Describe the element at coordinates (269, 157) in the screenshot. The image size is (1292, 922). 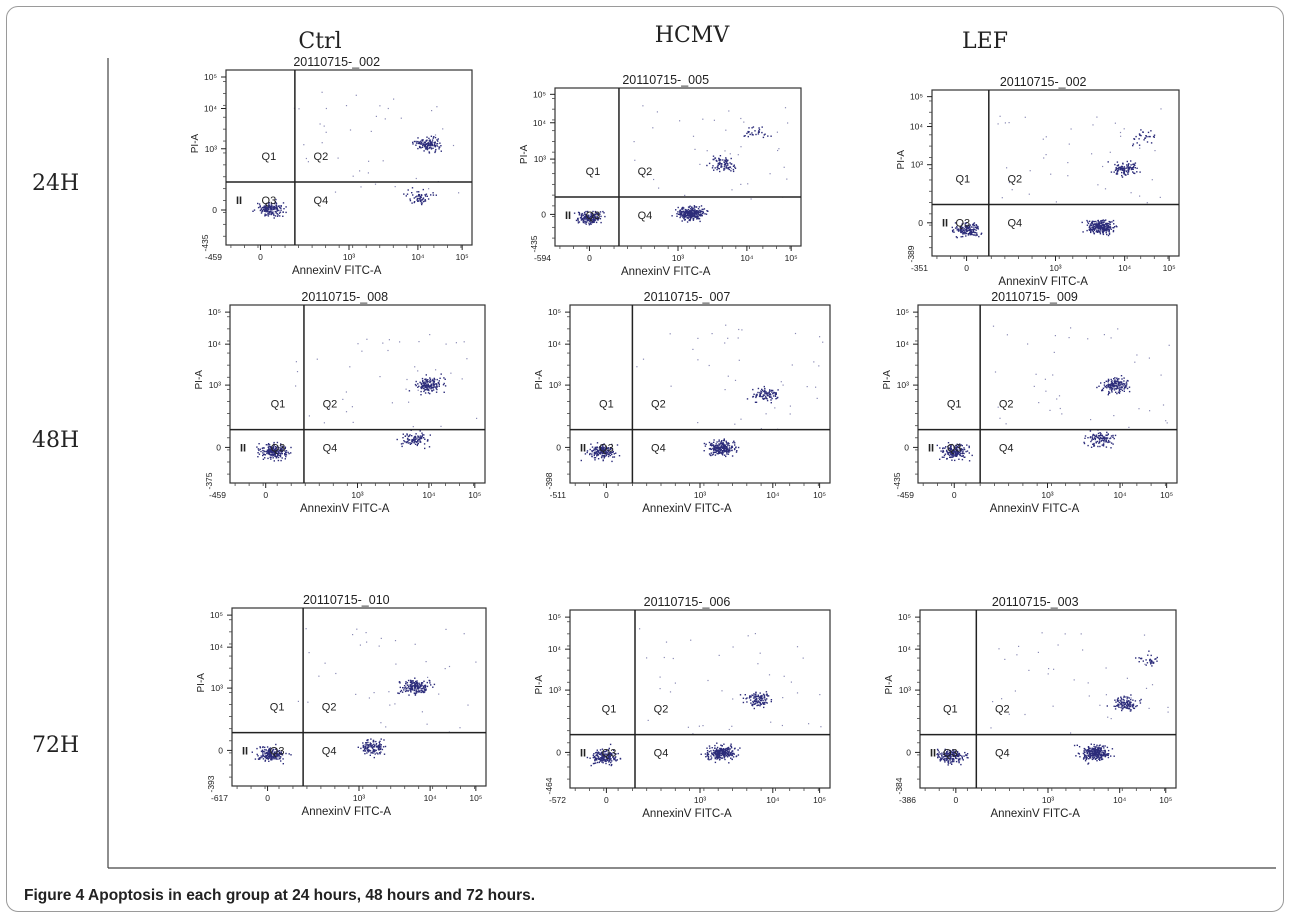
I see `quadrant-label-q1: Q1` at that location.